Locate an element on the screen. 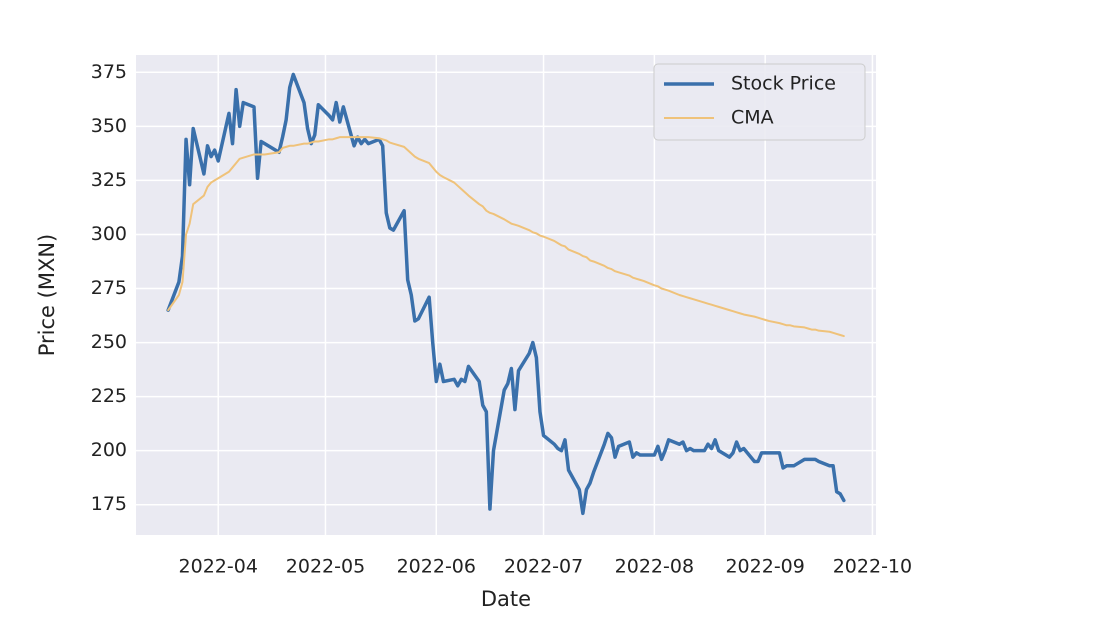  y-tick-label: 300 is located at coordinates (109, 234).